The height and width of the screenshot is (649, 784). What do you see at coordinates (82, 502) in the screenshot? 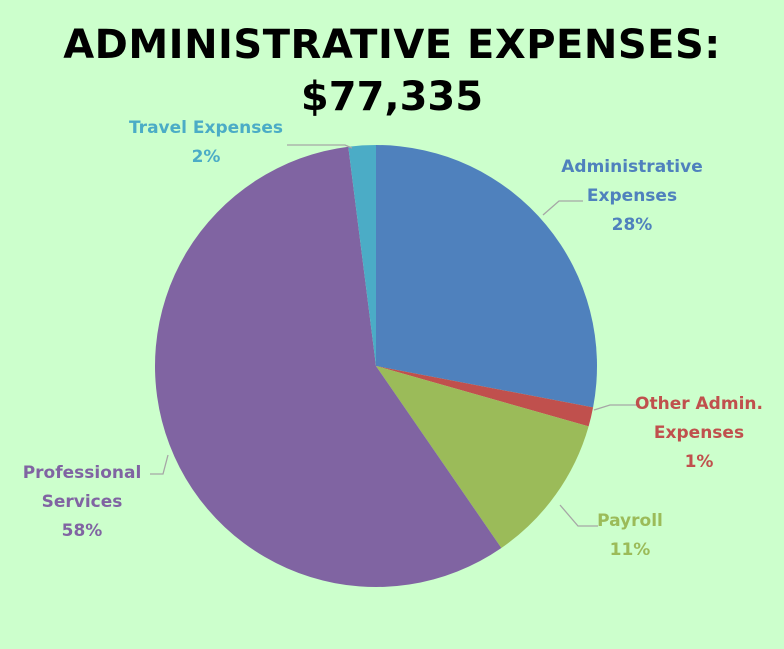
I see `slice-label: Professional Services 58%` at bounding box center [82, 502].